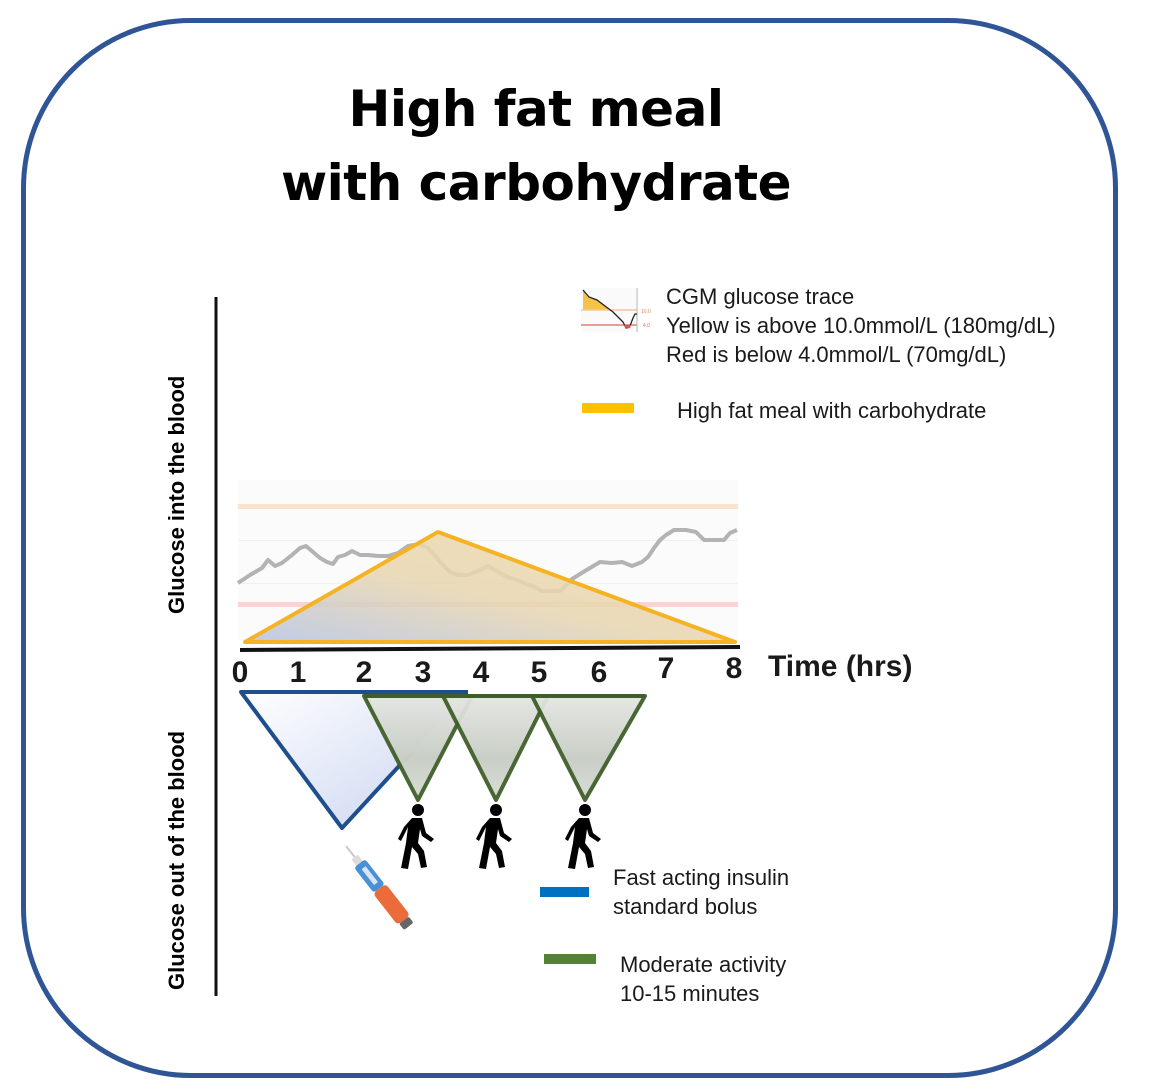  I want to click on legend-activity-line-2: 10-15 minutes, so click(690, 993).